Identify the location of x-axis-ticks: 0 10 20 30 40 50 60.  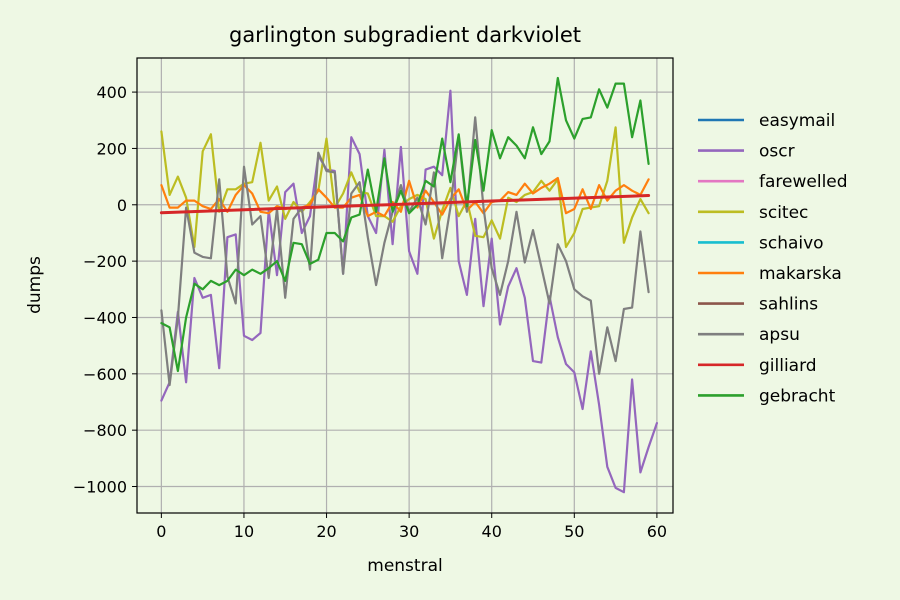
(411, 527).